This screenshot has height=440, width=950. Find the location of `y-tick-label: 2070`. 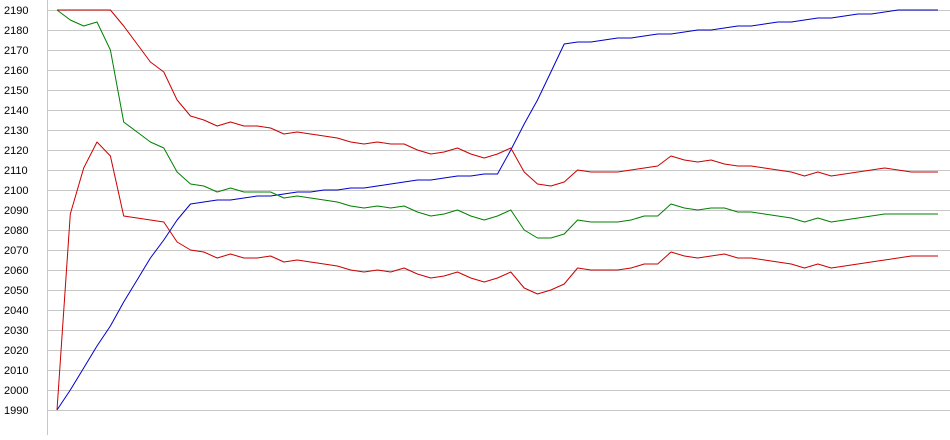

y-tick-label: 2070 is located at coordinates (16, 251).